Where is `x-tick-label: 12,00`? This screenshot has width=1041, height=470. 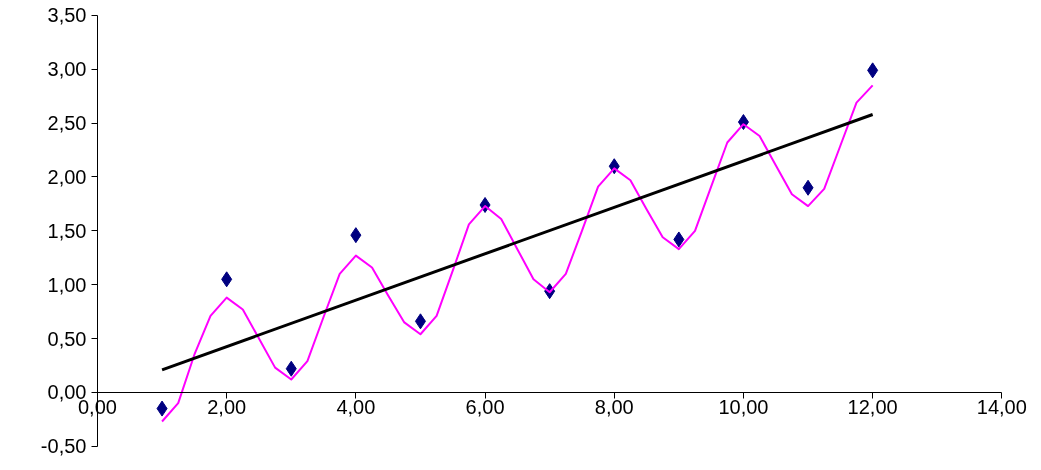
x-tick-label: 12,00 is located at coordinates (872, 407).